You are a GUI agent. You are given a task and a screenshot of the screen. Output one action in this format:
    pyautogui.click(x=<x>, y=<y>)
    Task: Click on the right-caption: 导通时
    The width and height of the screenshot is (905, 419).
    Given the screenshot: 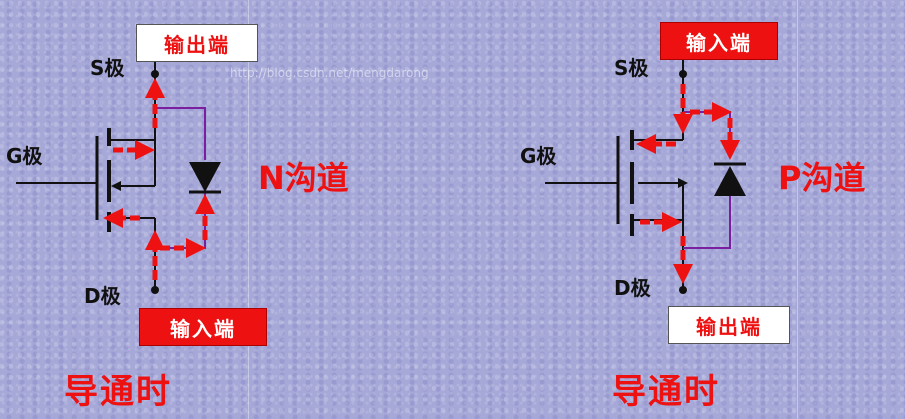 What is the action you would take?
    pyautogui.click(x=666, y=392)
    